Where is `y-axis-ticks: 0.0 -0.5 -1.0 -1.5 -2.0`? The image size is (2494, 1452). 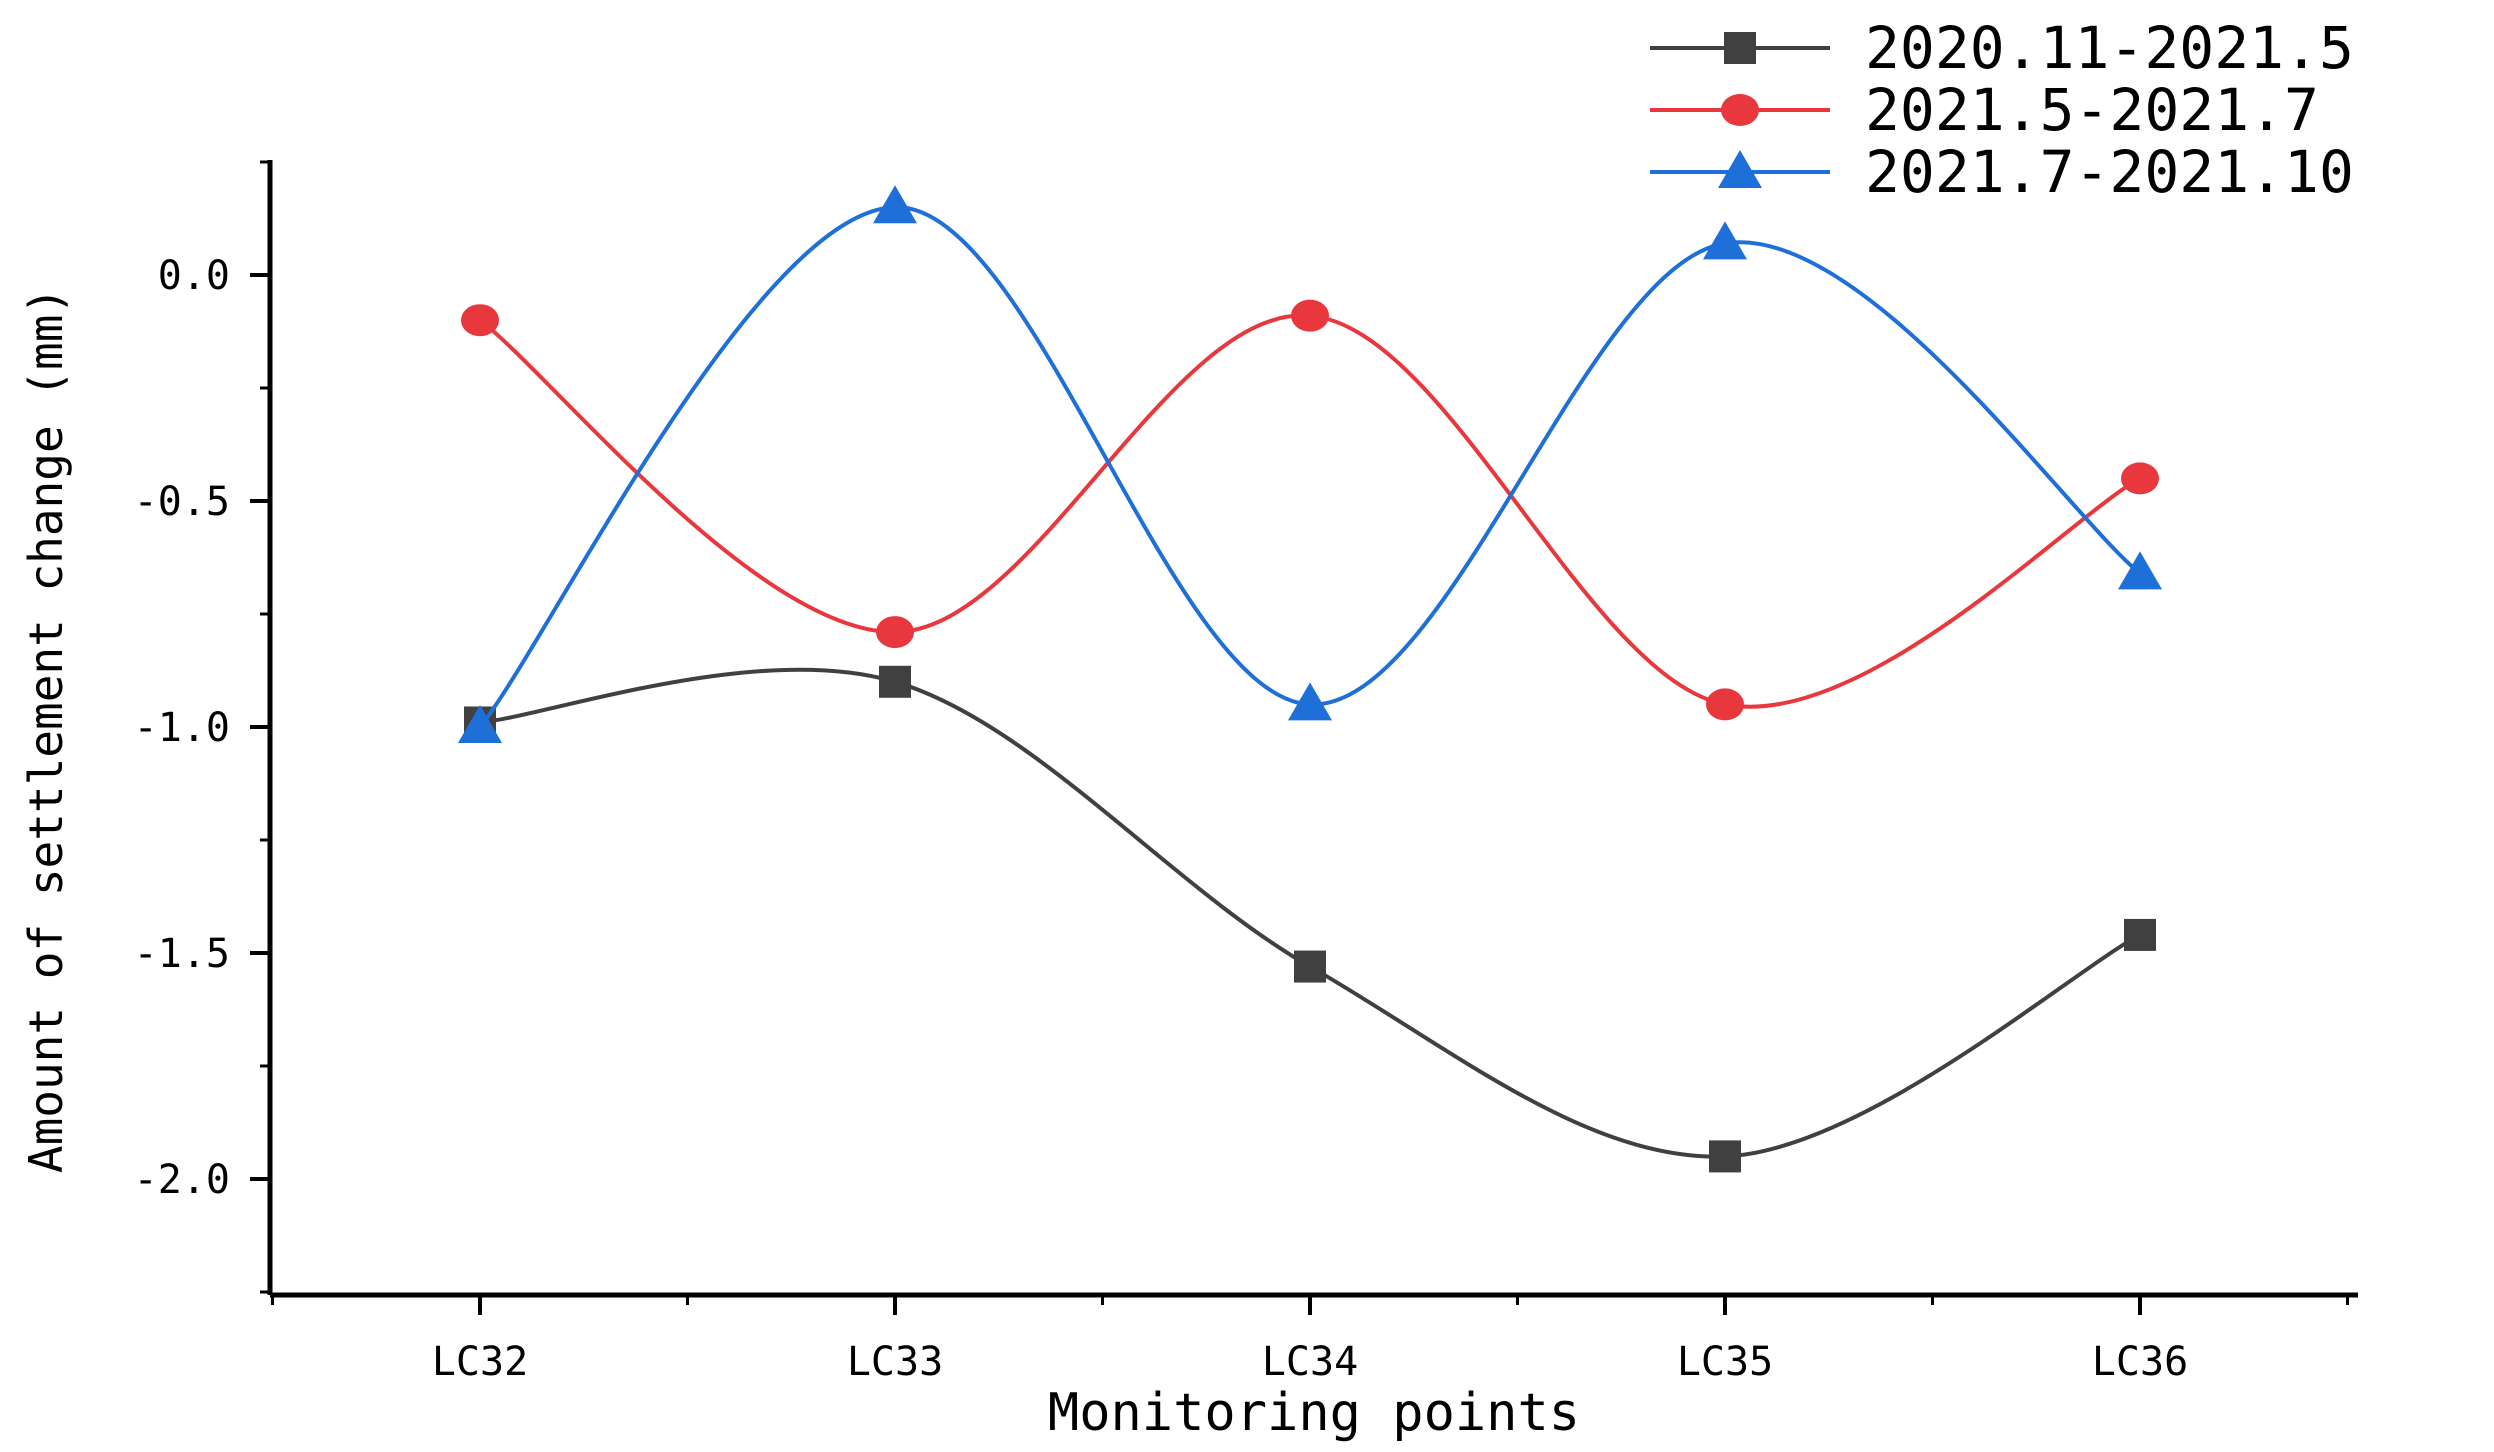 y-axis-ticks: 0.0 -0.5 -1.0 -1.5 -2.0 is located at coordinates (202, 727).